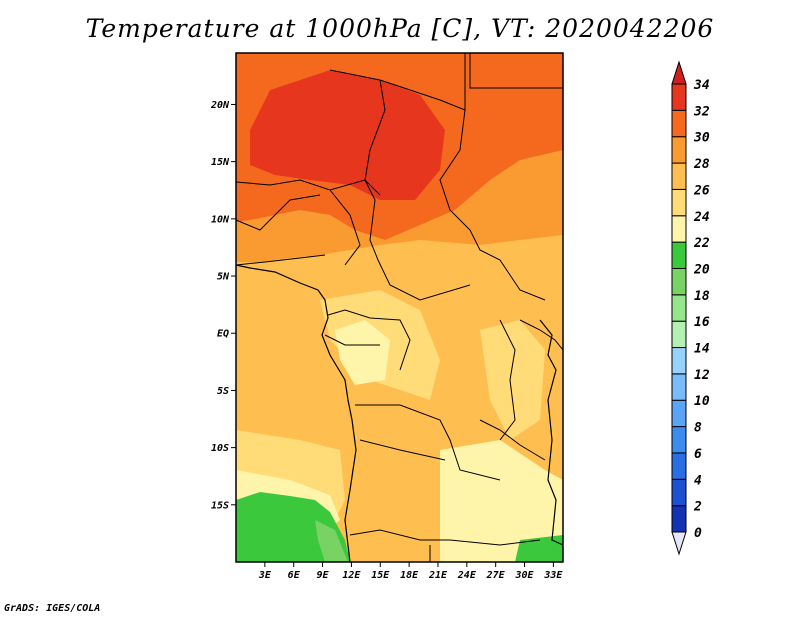 This screenshot has width=800, height=618. I want to click on lat-tick-label: EQ, so click(223, 334).